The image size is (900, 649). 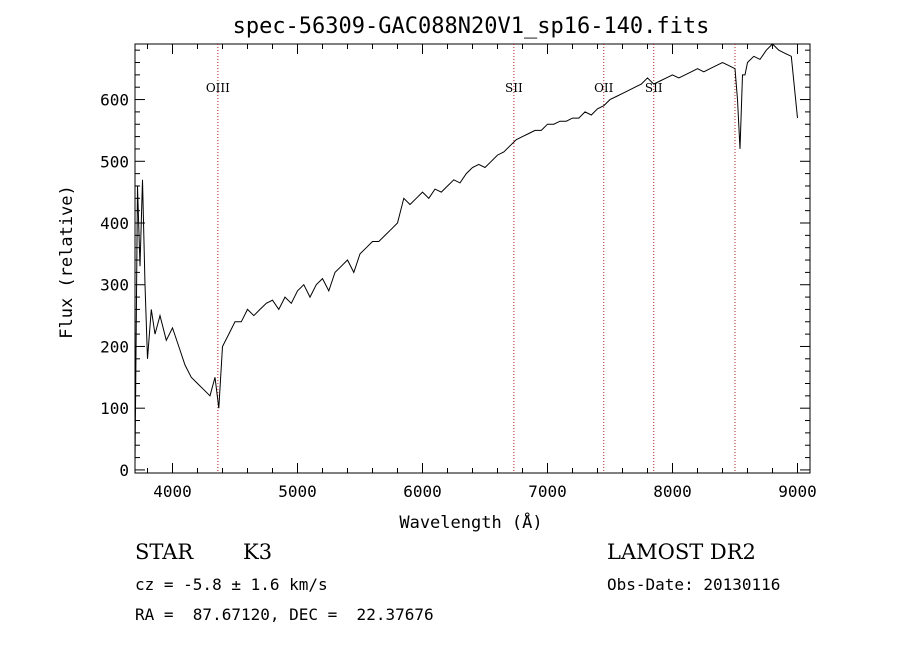 What do you see at coordinates (422, 491) in the screenshot?
I see `x-tick-label: 6000` at bounding box center [422, 491].